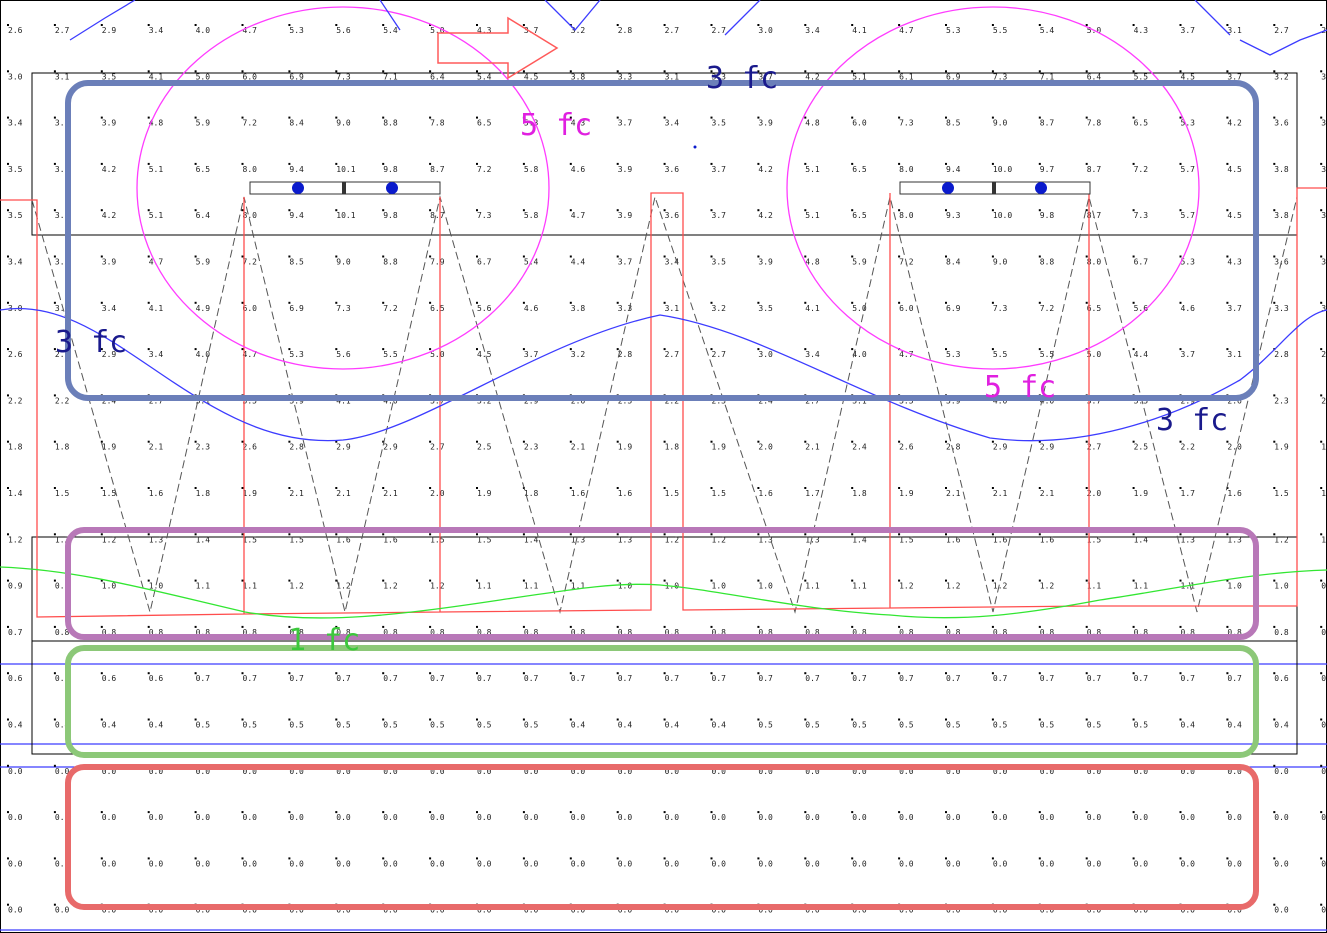  What do you see at coordinates (531, 30) in the screenshot?
I see `grid-value: 3.7` at bounding box center [531, 30].